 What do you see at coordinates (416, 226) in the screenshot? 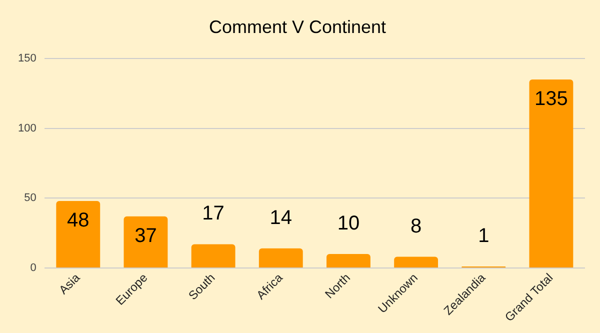
I see `data-label: 8` at bounding box center [416, 226].